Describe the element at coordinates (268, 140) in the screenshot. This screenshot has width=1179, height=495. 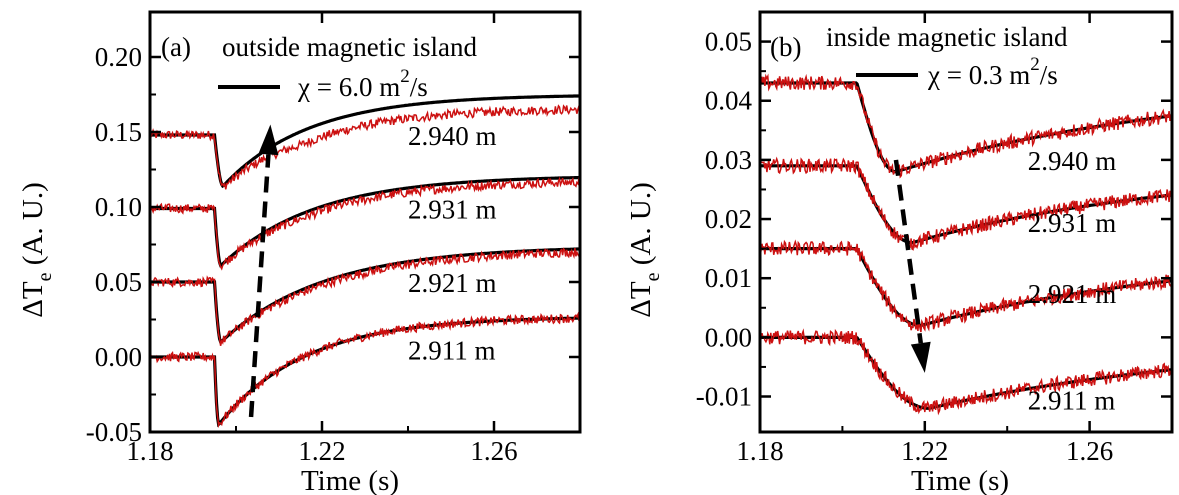
I see `panel-a-trend-arrow-head` at that location.